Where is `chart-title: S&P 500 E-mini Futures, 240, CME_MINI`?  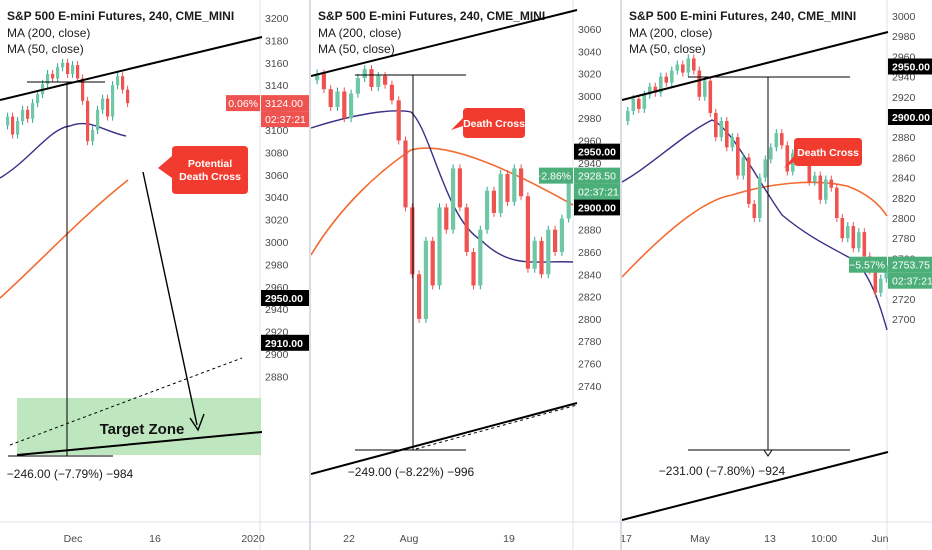
chart-title: S&P 500 E-mini Futures, 240, CME_MINI is located at coordinates (120, 16).